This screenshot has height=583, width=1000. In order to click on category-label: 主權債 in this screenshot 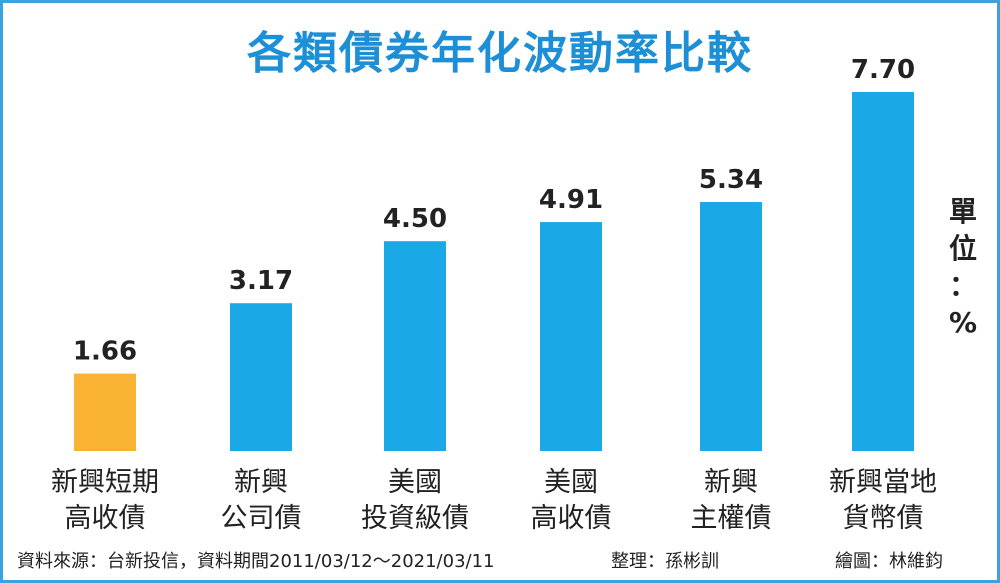, I will do `click(731, 518)`.